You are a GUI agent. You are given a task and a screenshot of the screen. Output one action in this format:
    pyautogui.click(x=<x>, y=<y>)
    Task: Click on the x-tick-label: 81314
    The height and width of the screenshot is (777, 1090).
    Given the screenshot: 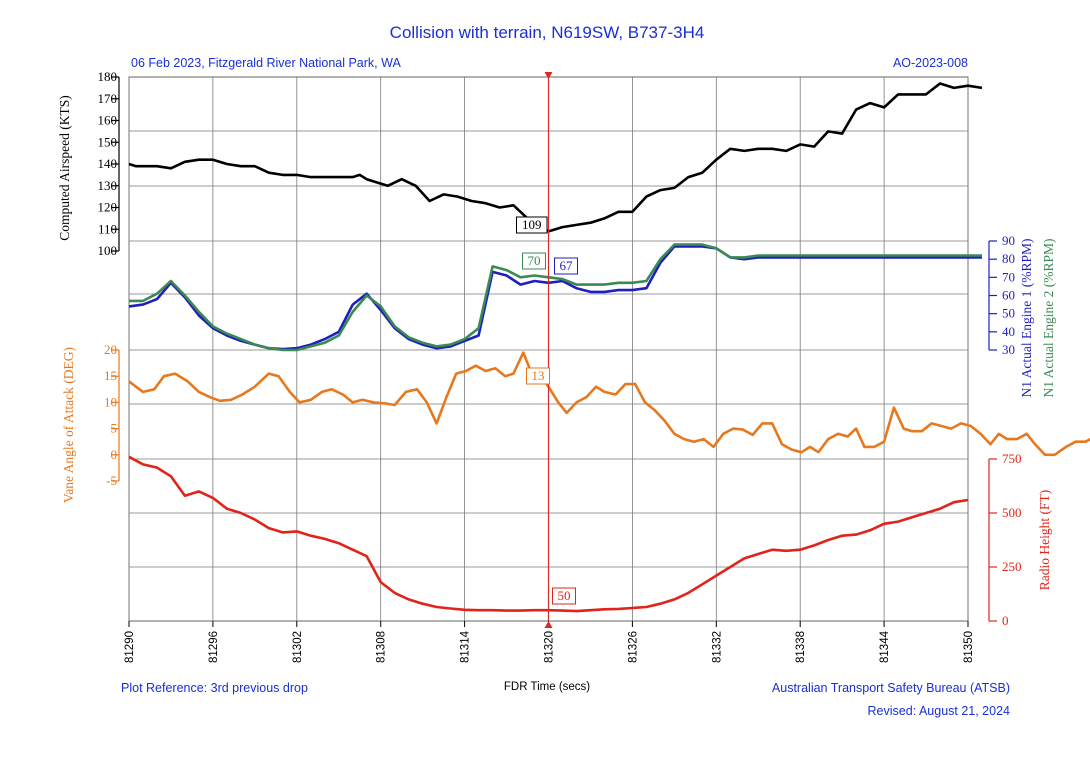 What is the action you would take?
    pyautogui.click(x=466, y=646)
    